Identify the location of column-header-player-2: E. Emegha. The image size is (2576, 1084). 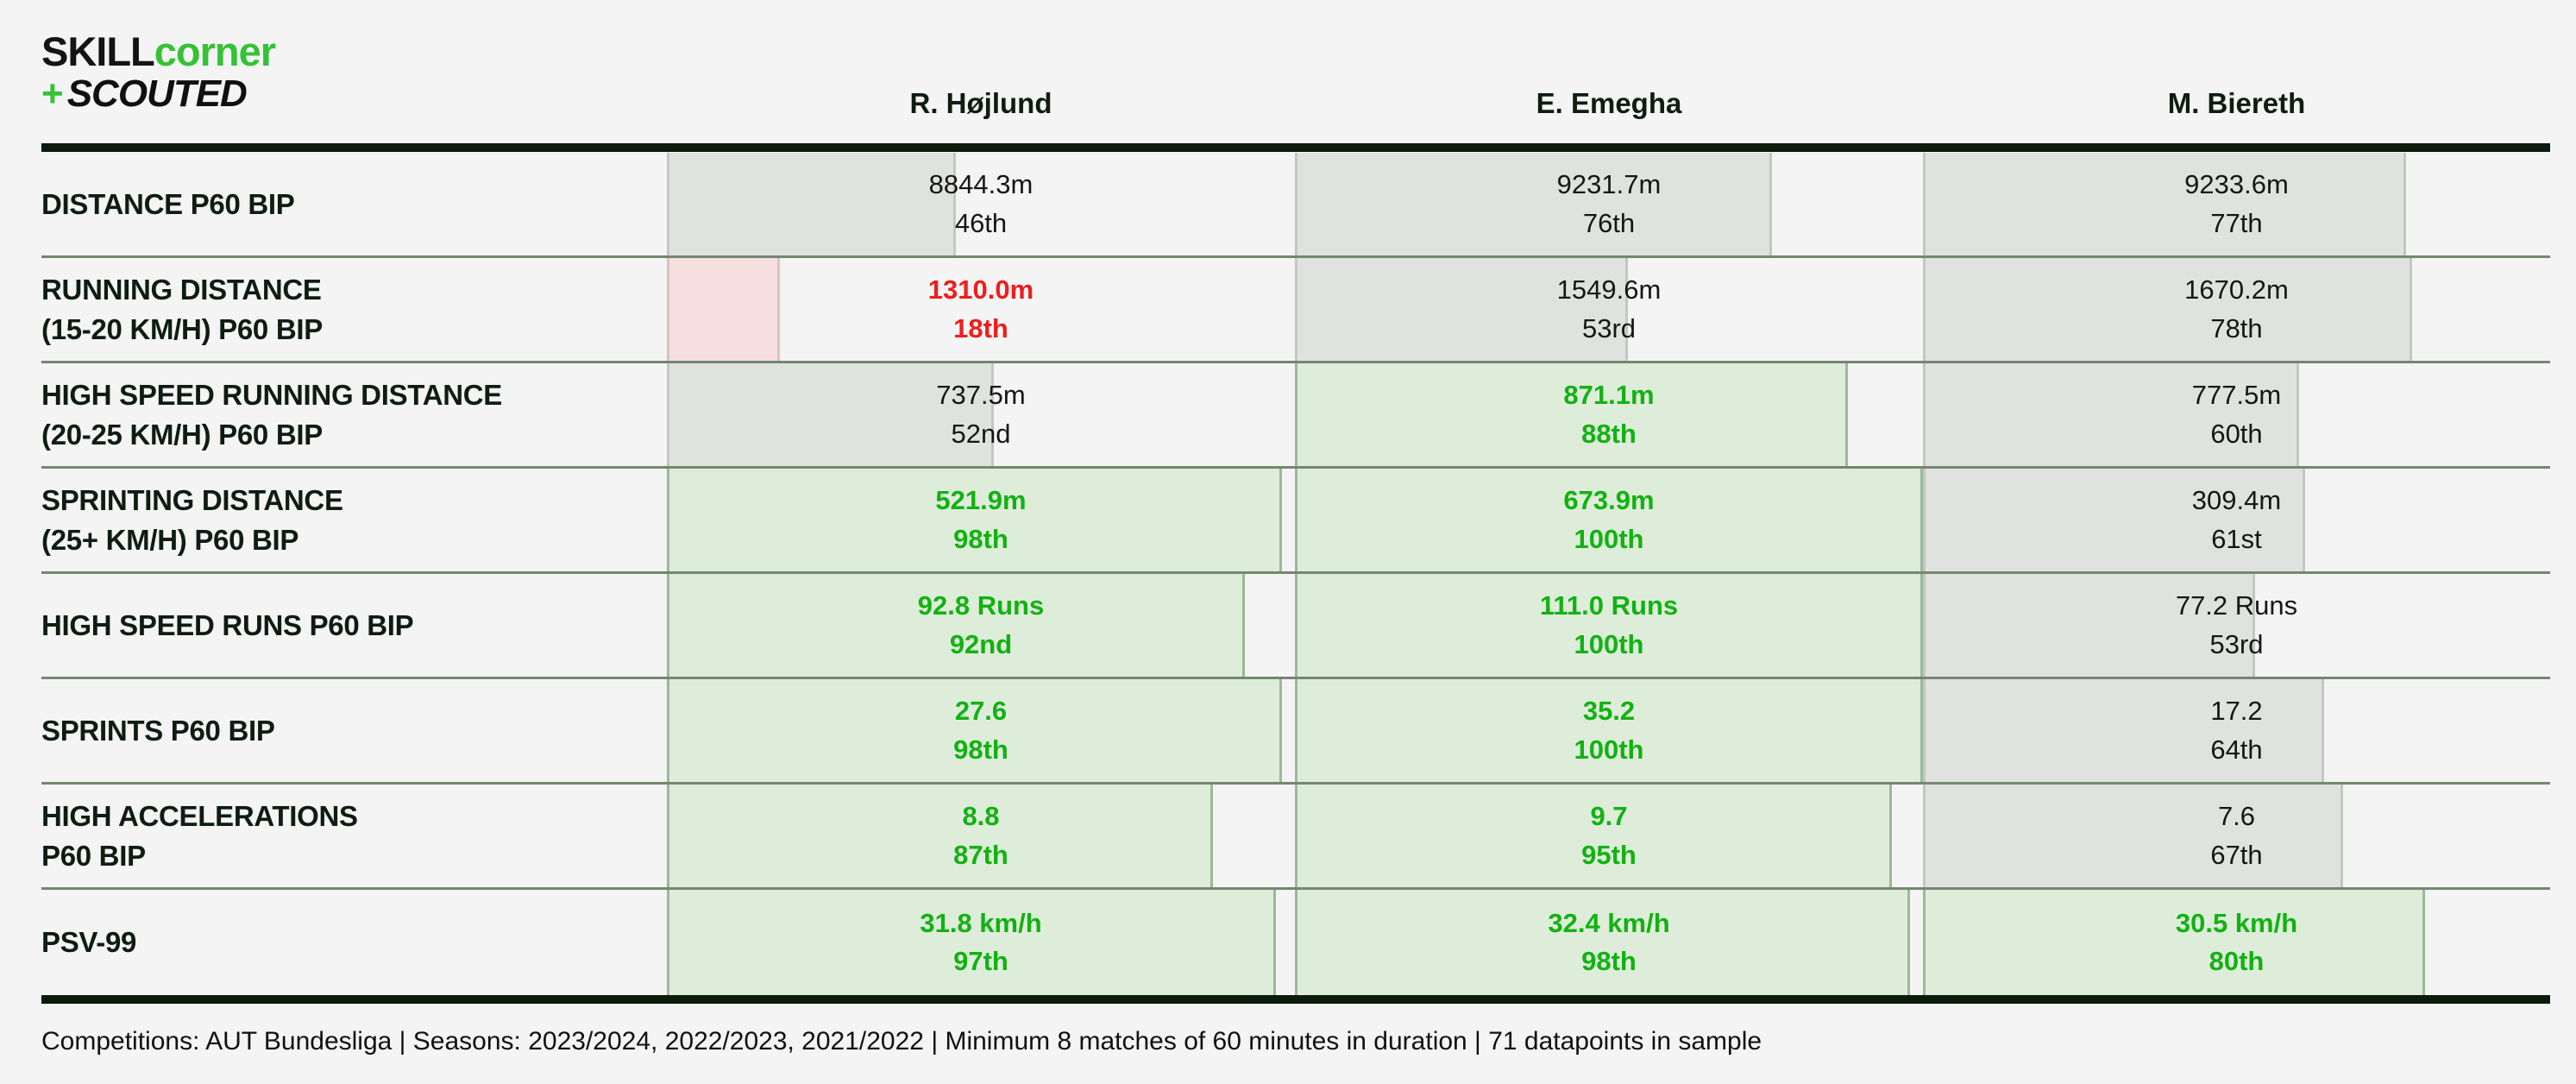
(1609, 103).